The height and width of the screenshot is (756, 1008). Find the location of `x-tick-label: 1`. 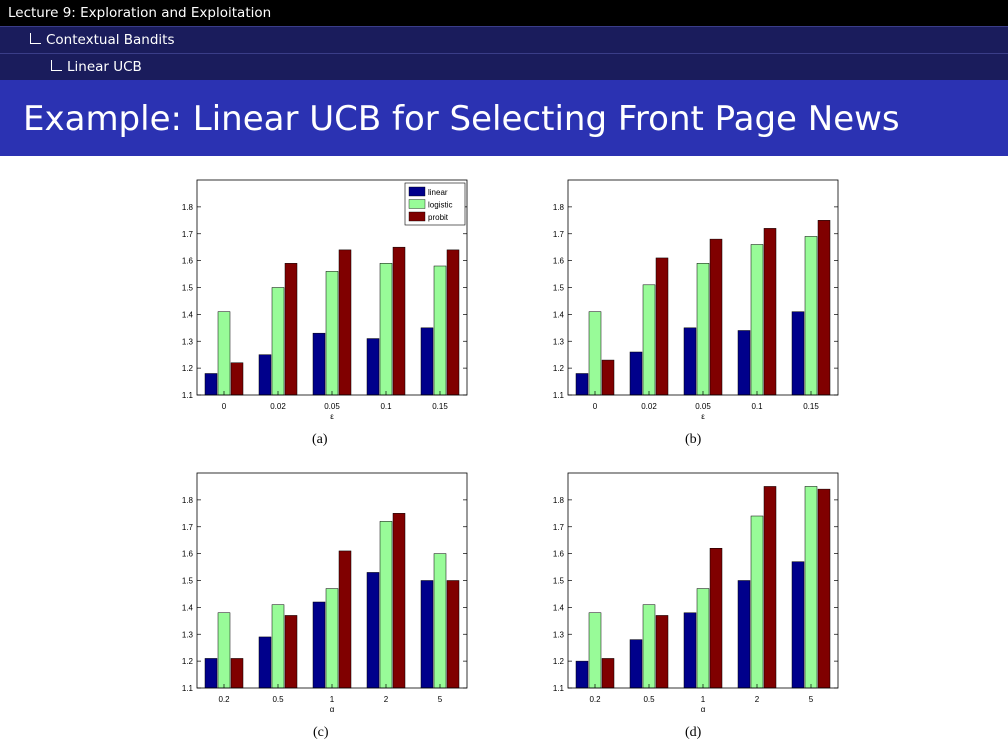

x-tick-label: 1 is located at coordinates (332, 699).